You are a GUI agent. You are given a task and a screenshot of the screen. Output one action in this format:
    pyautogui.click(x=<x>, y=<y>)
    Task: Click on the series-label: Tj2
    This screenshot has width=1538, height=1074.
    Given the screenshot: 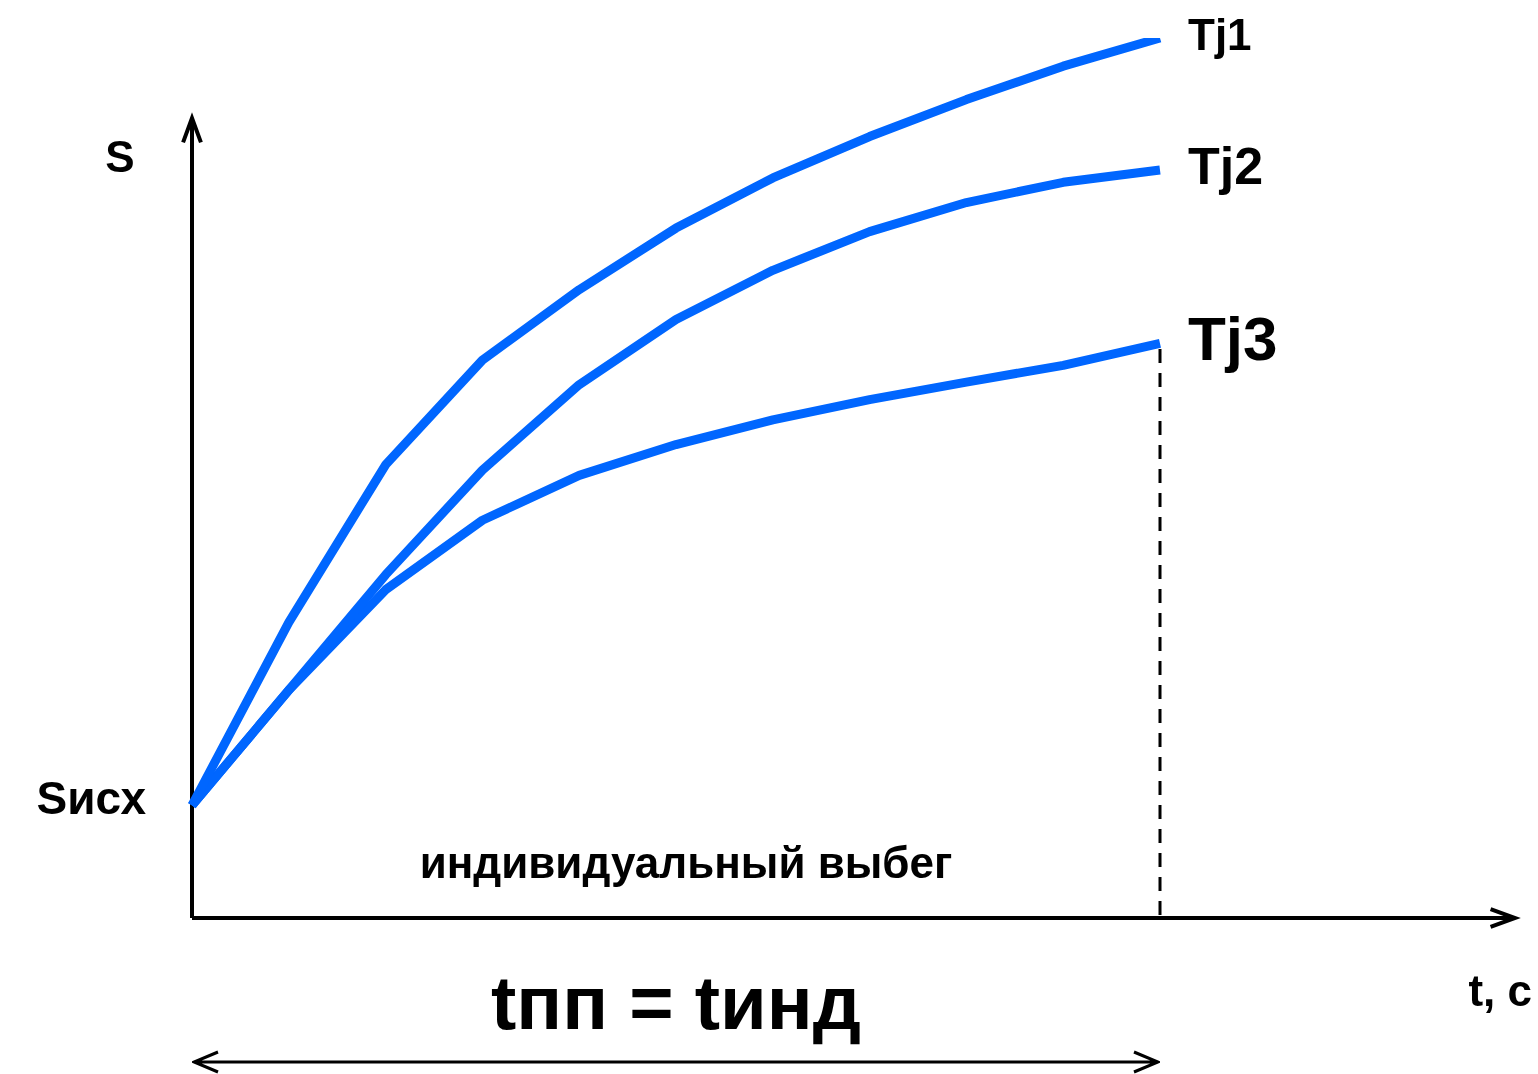 What is the action you would take?
    pyautogui.click(x=1226, y=166)
    